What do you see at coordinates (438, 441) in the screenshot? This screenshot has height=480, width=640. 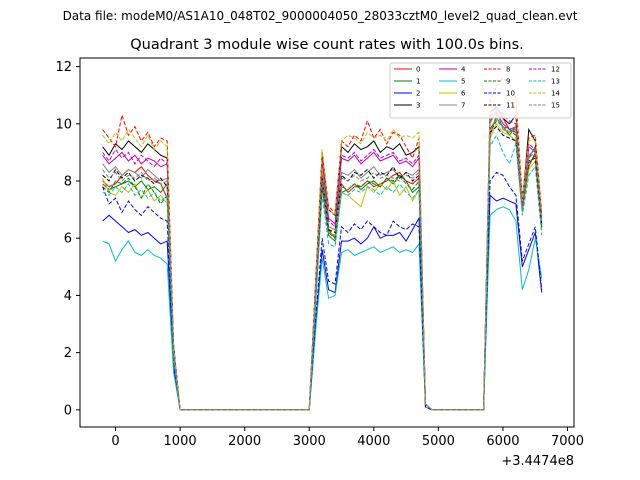 I see `x-tick-label: 5000` at bounding box center [438, 441].